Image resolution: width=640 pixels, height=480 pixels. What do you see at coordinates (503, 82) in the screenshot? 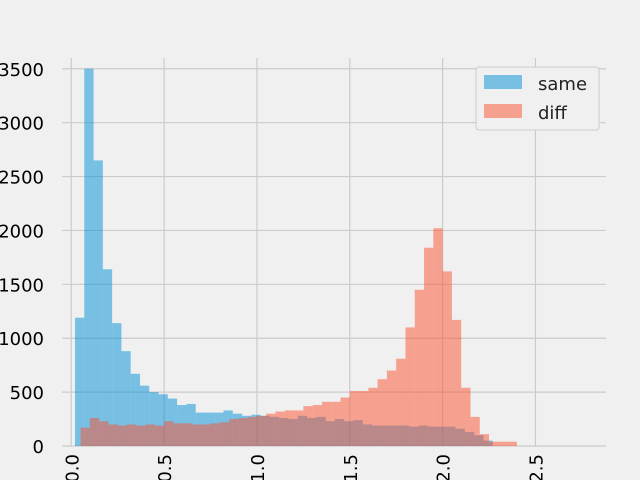
I see `legend-swatch-same` at bounding box center [503, 82].